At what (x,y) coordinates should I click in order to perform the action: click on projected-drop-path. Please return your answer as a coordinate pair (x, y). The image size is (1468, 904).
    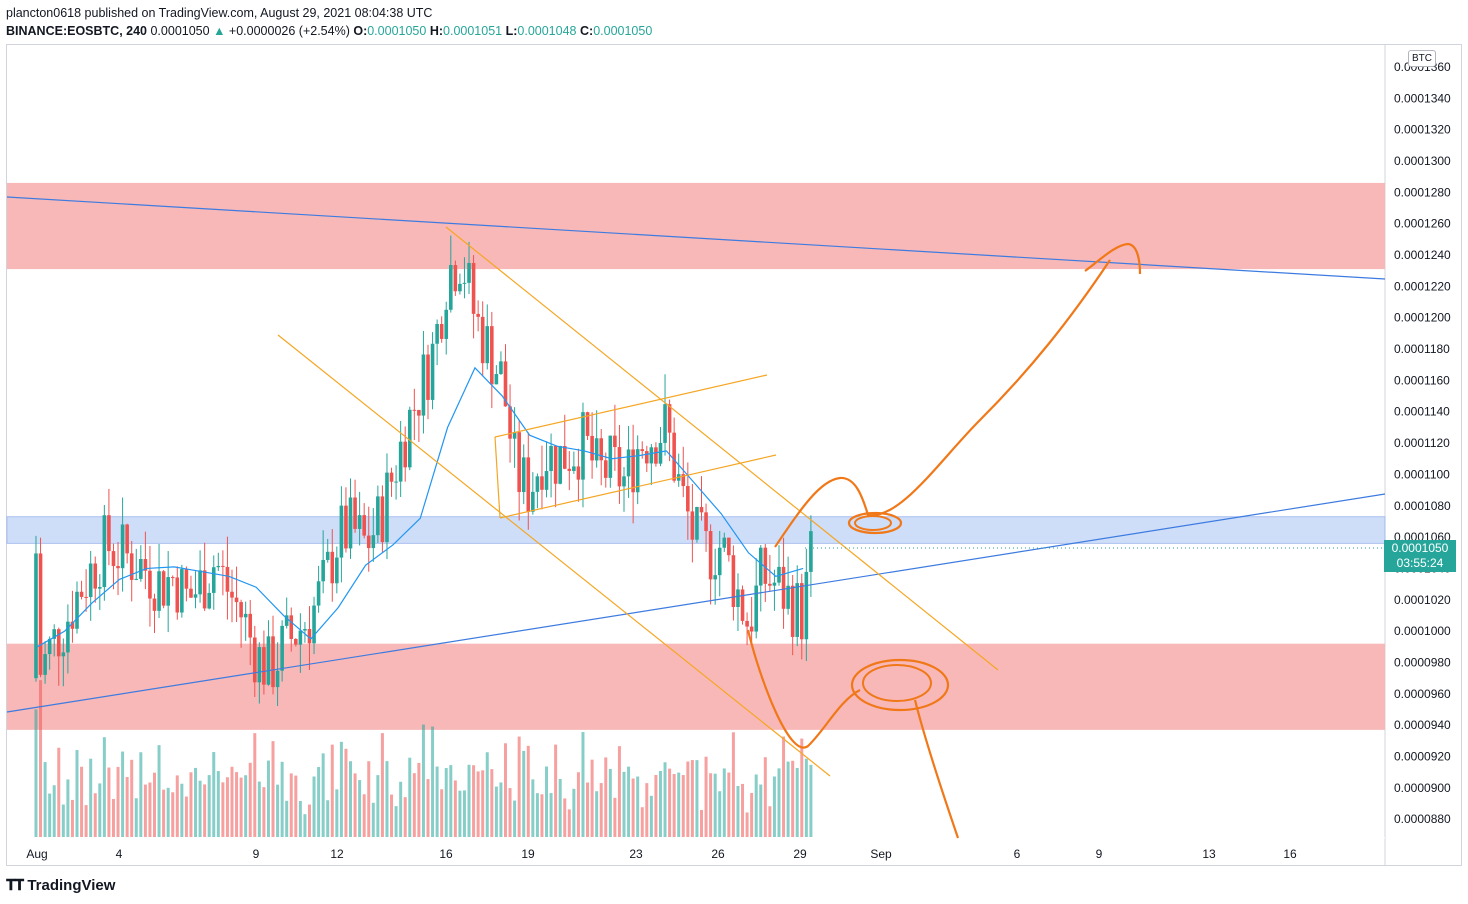
    Looking at the image, I should click on (936, 769).